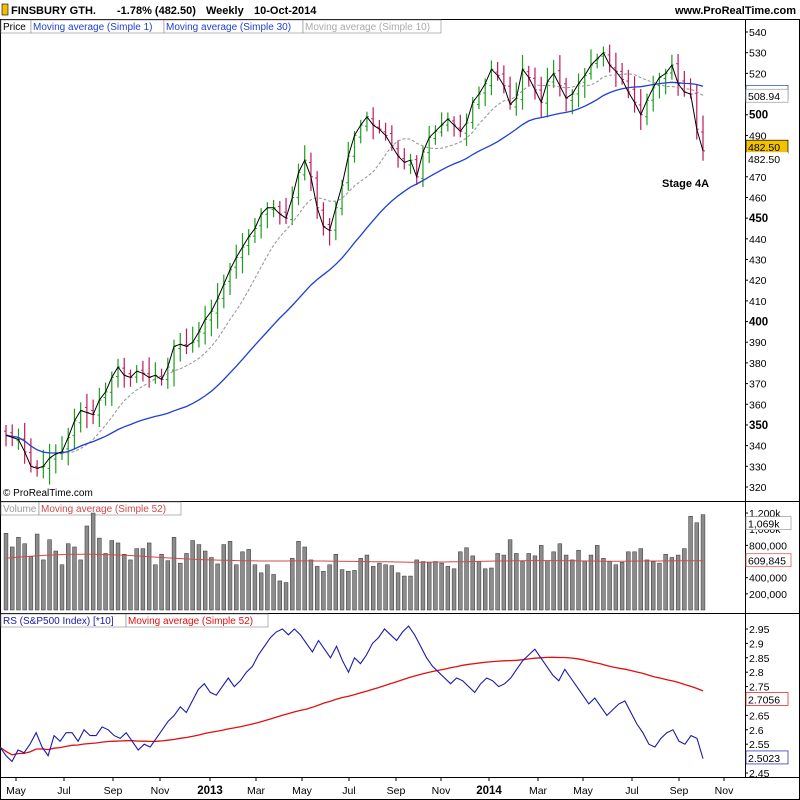  Describe the element at coordinates (756, 673) in the screenshot. I see `y-tick-label: 2.8` at that location.